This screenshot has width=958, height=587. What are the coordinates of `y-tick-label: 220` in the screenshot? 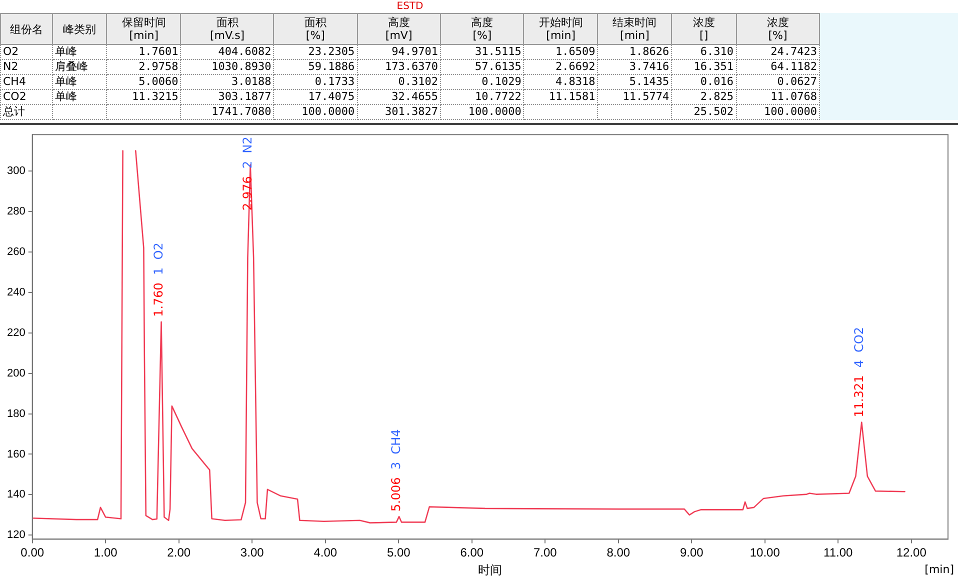 It's located at (16, 332).